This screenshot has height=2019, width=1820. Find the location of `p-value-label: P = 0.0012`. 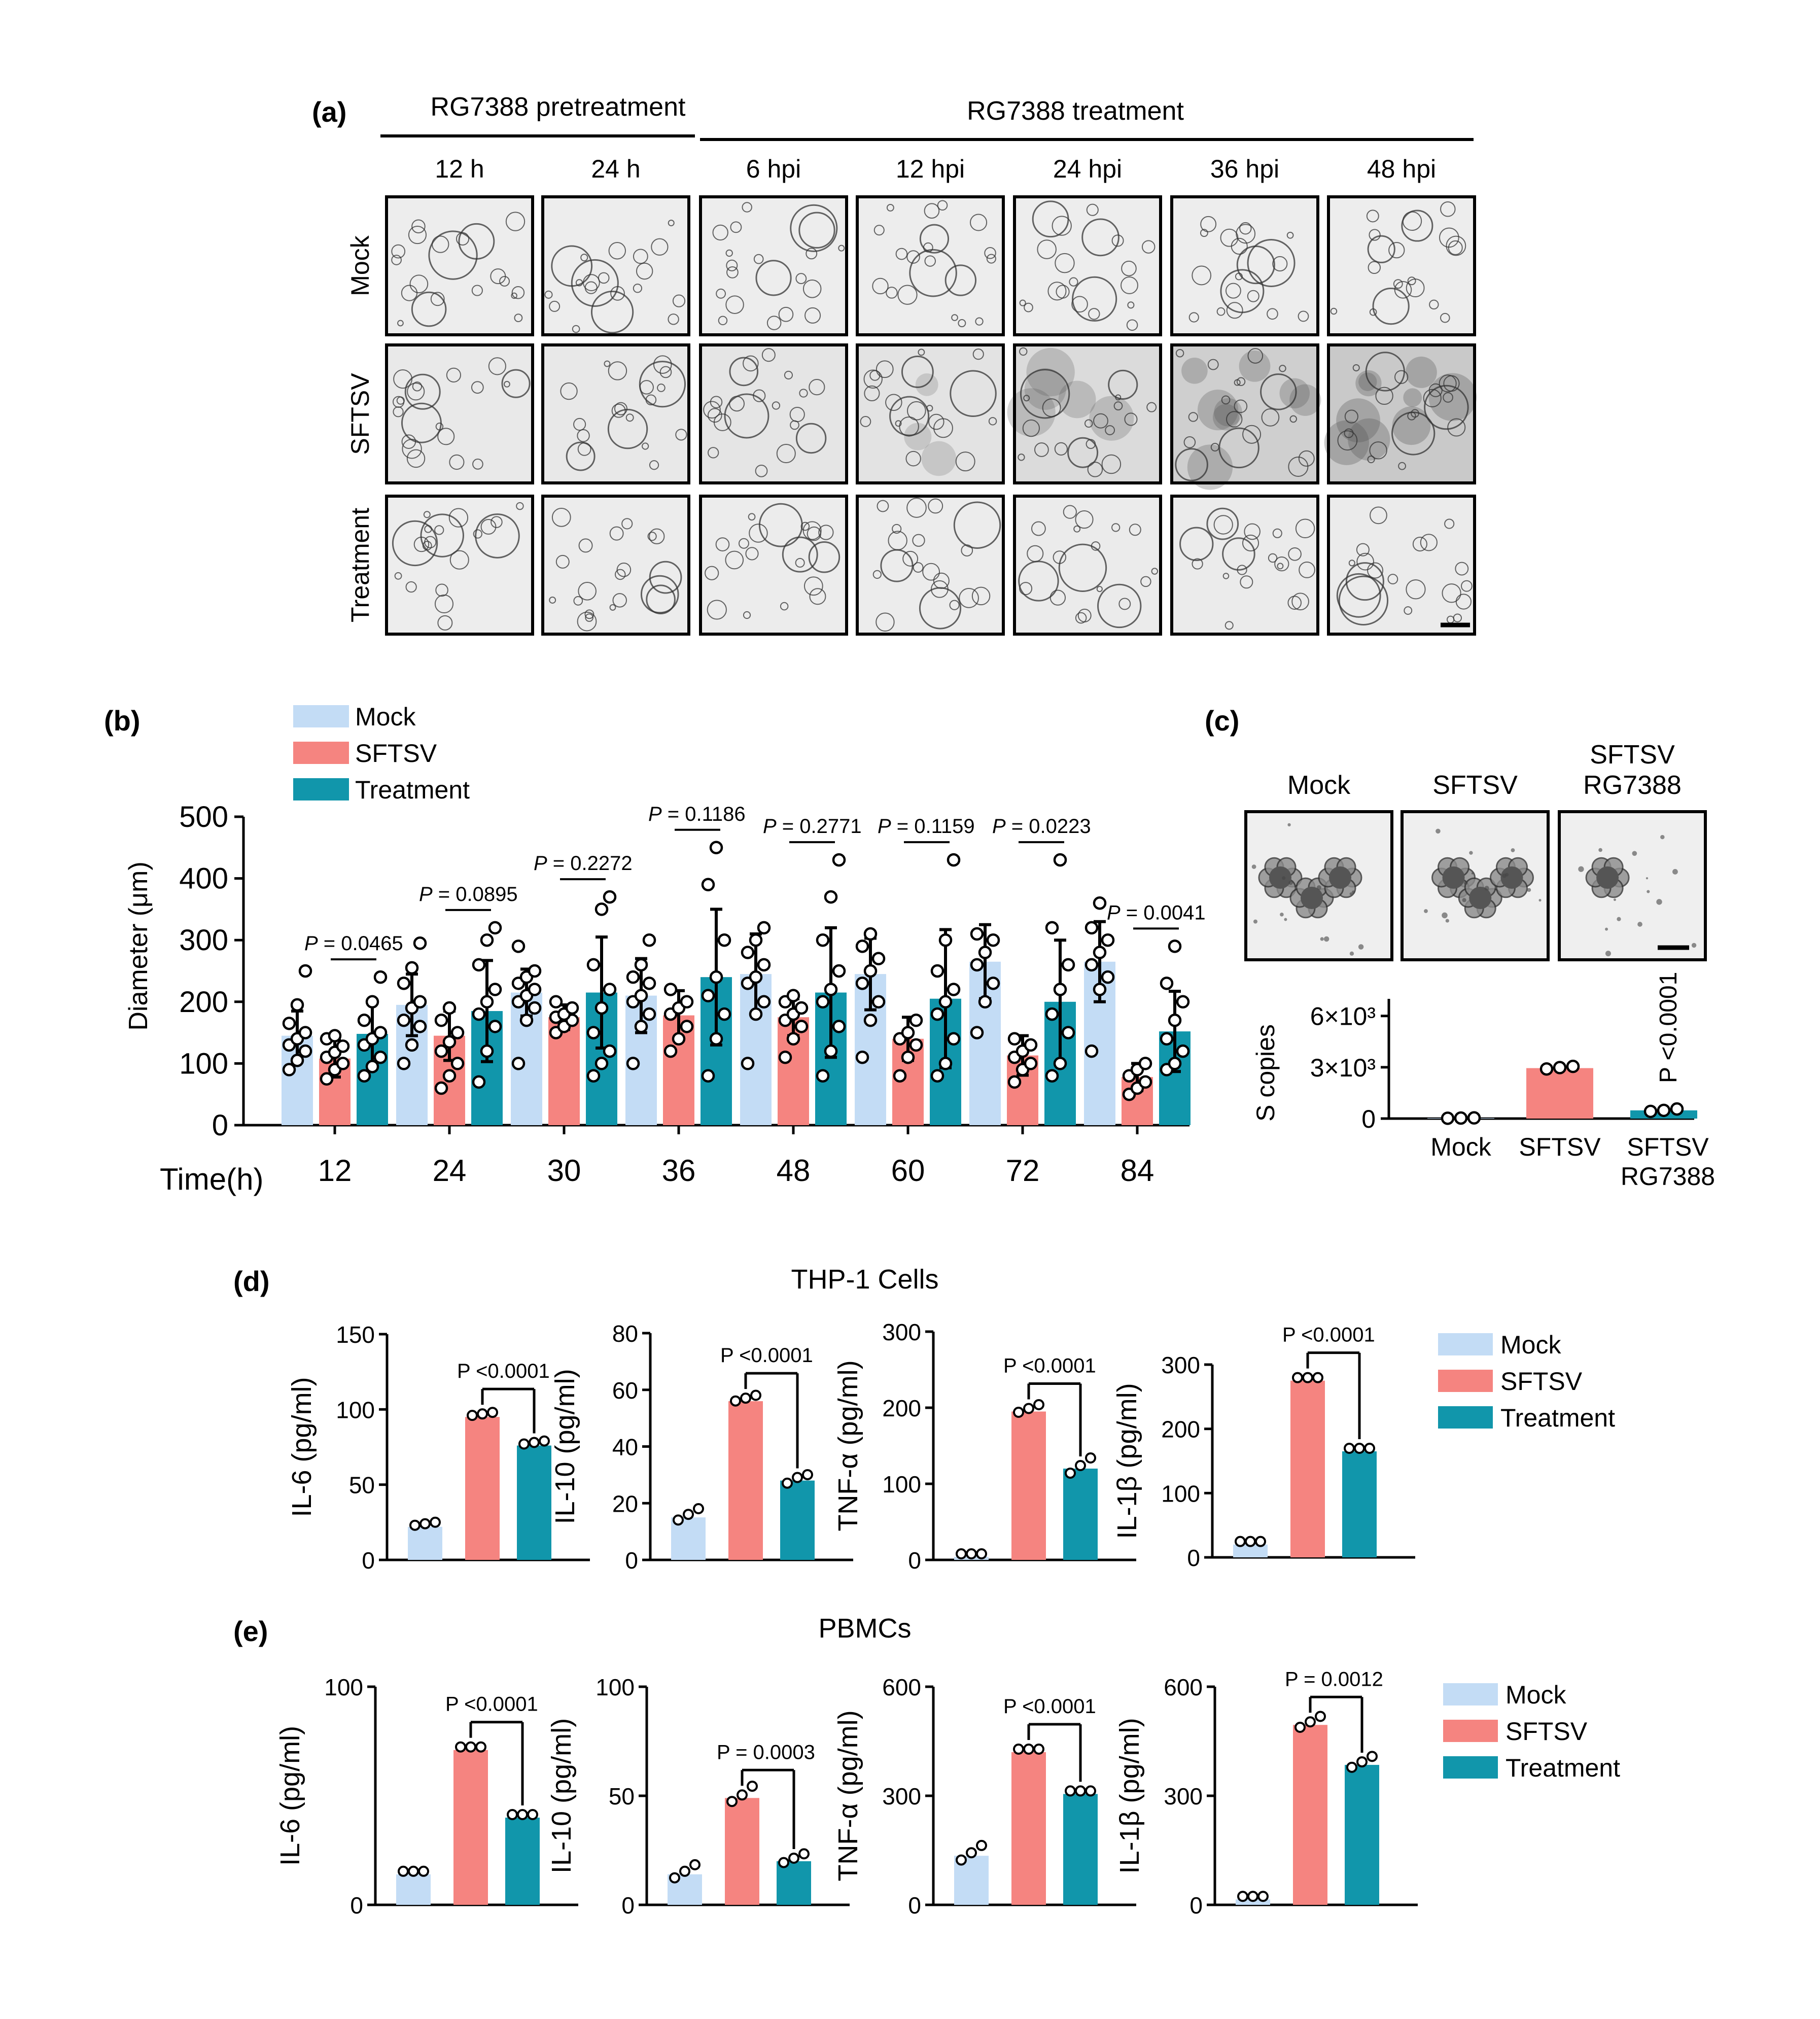

p-value-label: P = 0.0012 is located at coordinates (1334, 1679).